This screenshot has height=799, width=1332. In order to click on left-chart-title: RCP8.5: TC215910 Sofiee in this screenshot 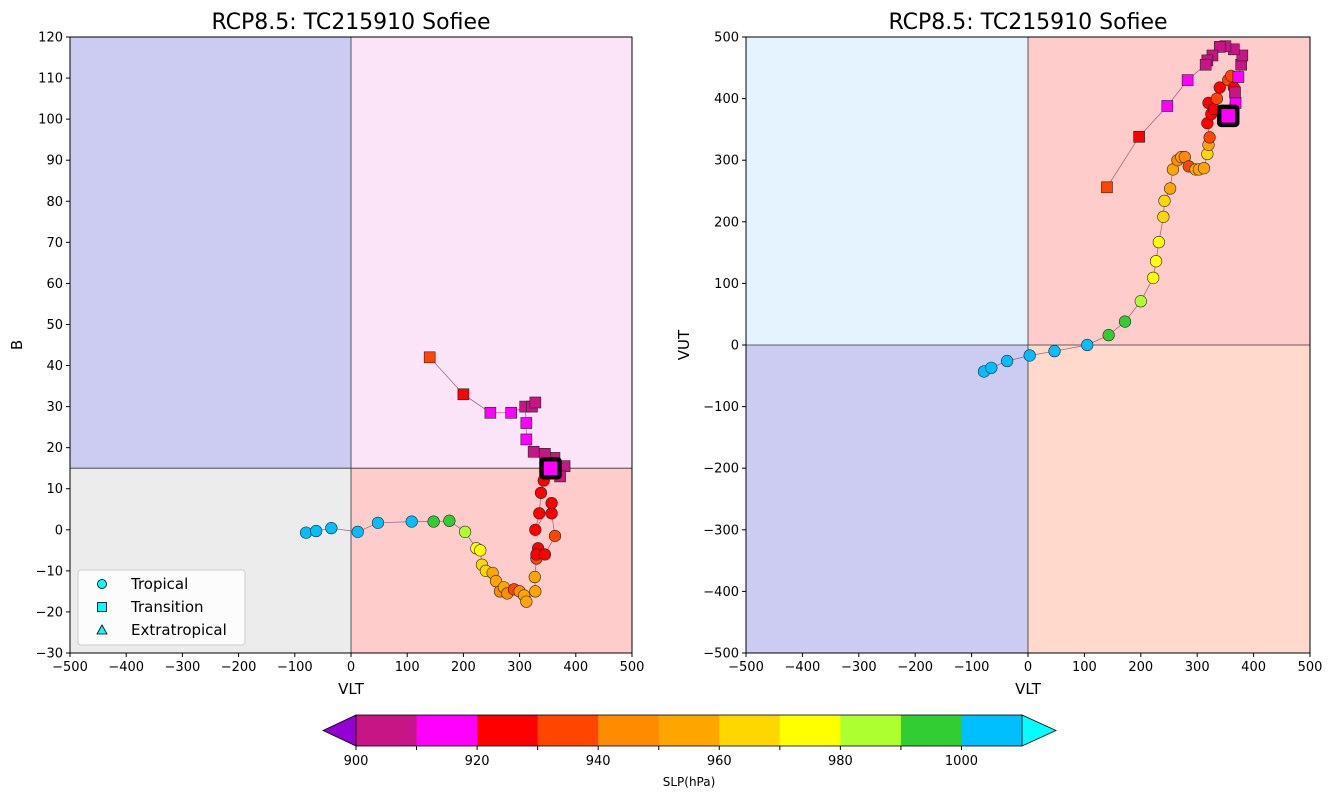, I will do `click(350, 22)`.